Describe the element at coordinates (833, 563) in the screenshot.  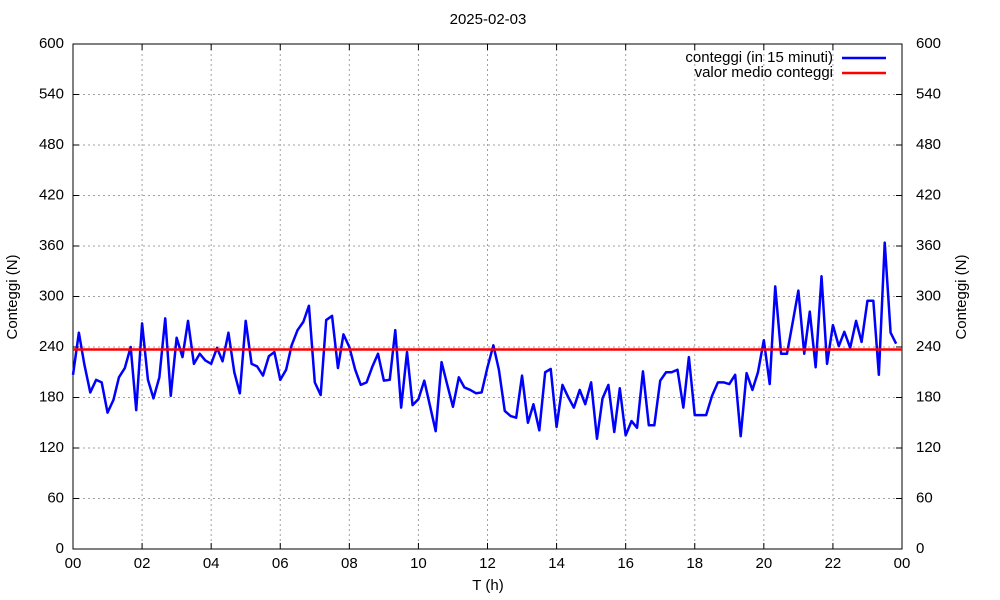
I see `x-tick-label: 22` at that location.